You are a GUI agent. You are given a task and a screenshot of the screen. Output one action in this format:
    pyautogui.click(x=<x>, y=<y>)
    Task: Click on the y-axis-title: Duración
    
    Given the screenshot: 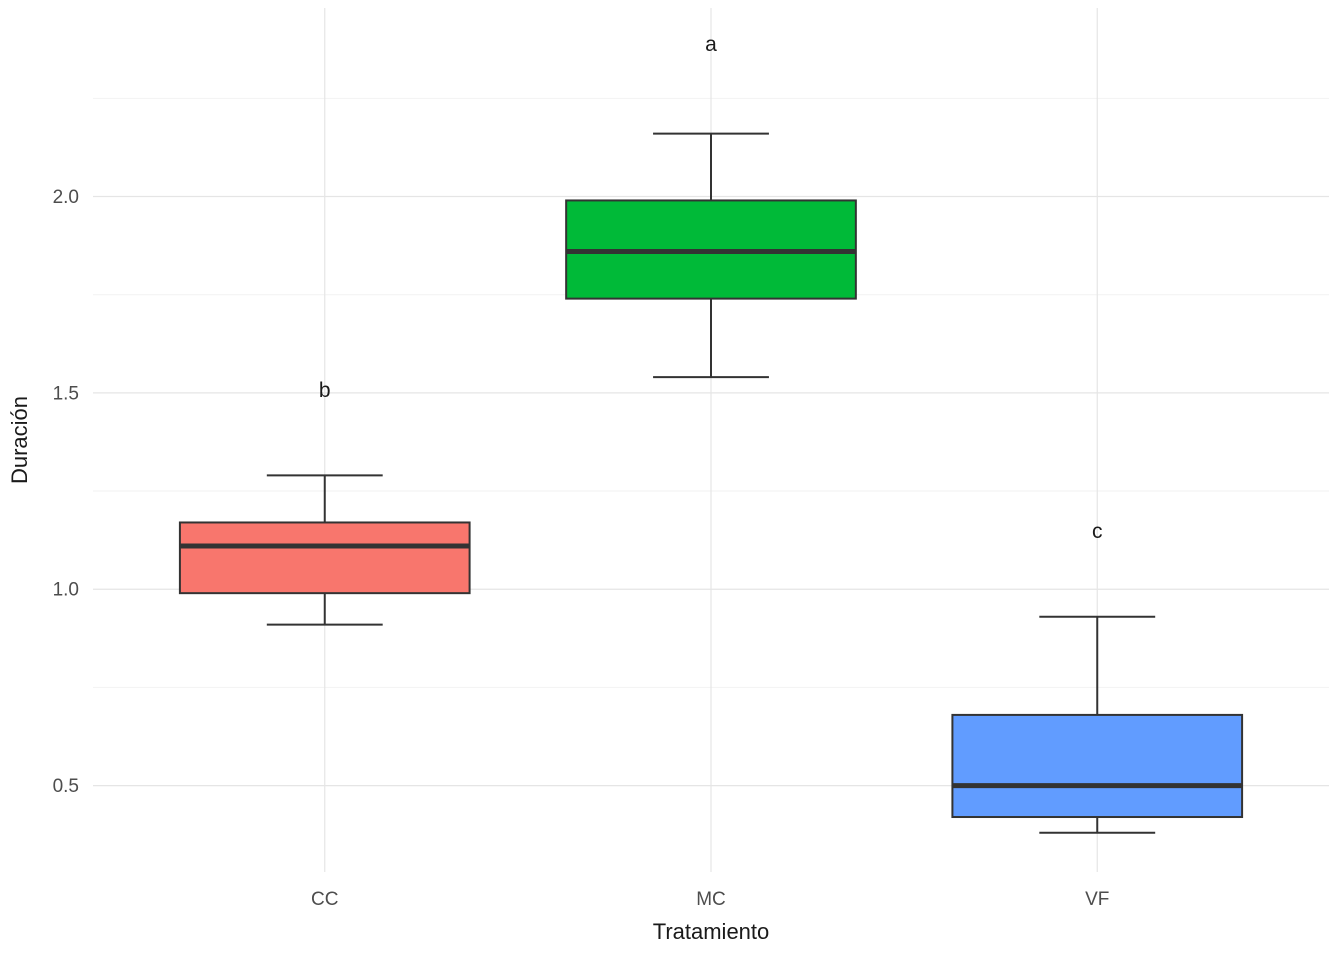 What is the action you would take?
    pyautogui.click(x=19, y=440)
    